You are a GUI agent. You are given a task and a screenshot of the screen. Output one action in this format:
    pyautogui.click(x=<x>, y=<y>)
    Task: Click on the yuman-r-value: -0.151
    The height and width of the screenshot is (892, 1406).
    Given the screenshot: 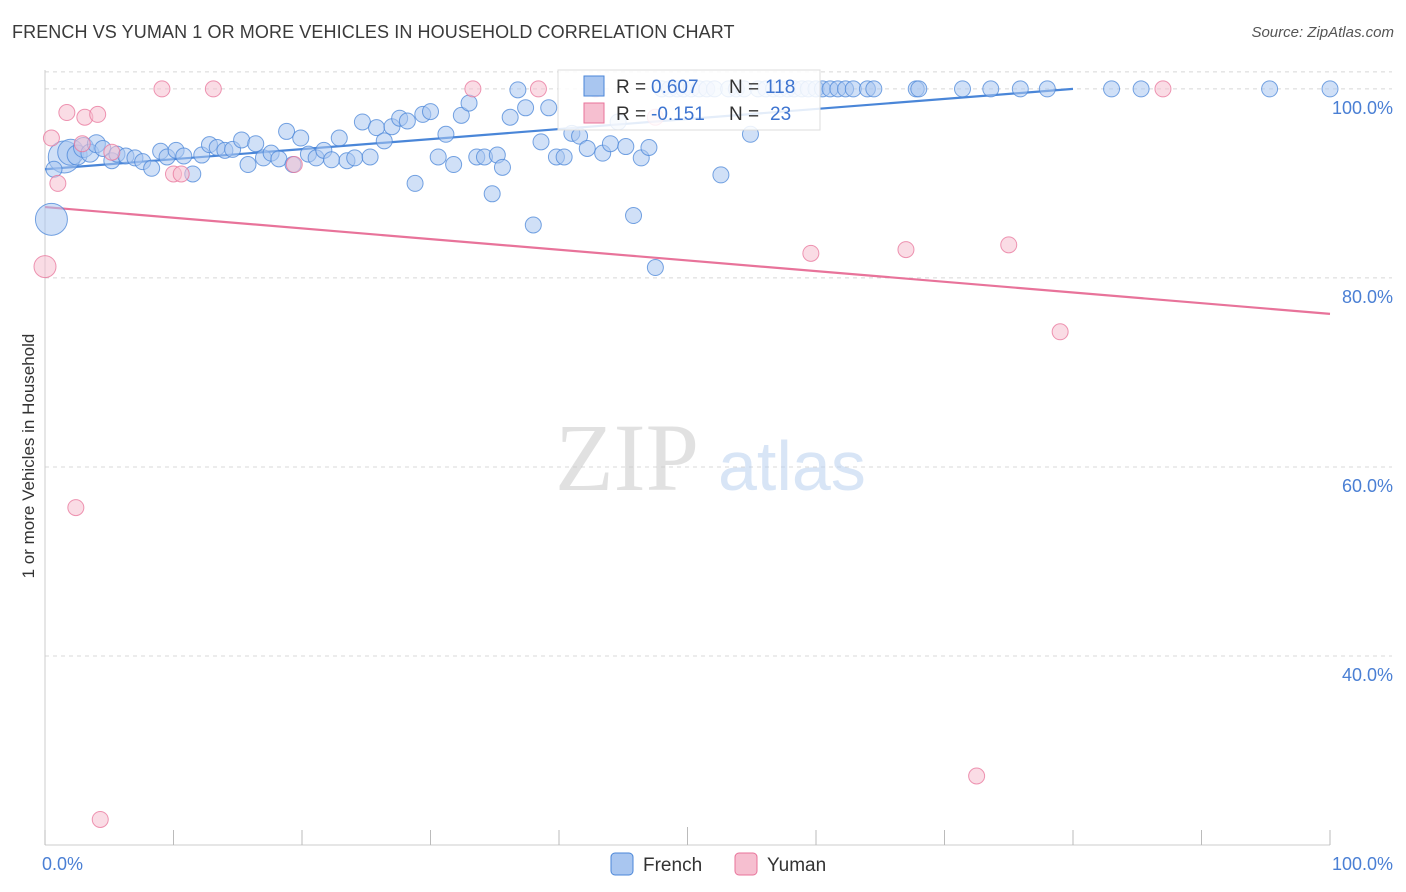 What is the action you would take?
    pyautogui.click(x=678, y=114)
    